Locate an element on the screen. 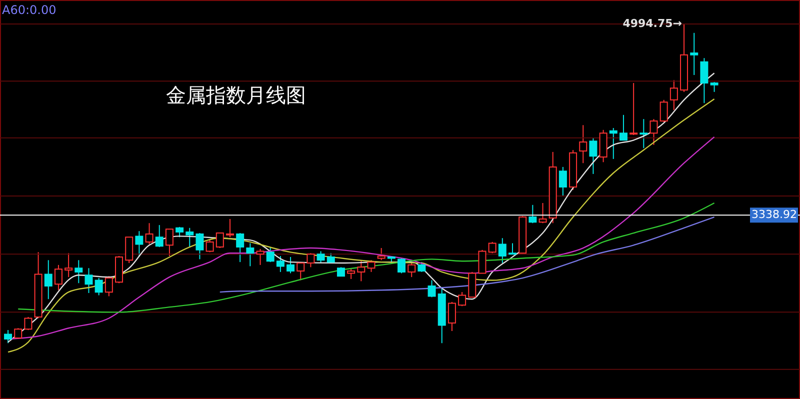  text: 金属指数月线图 is located at coordinates (236, 95).